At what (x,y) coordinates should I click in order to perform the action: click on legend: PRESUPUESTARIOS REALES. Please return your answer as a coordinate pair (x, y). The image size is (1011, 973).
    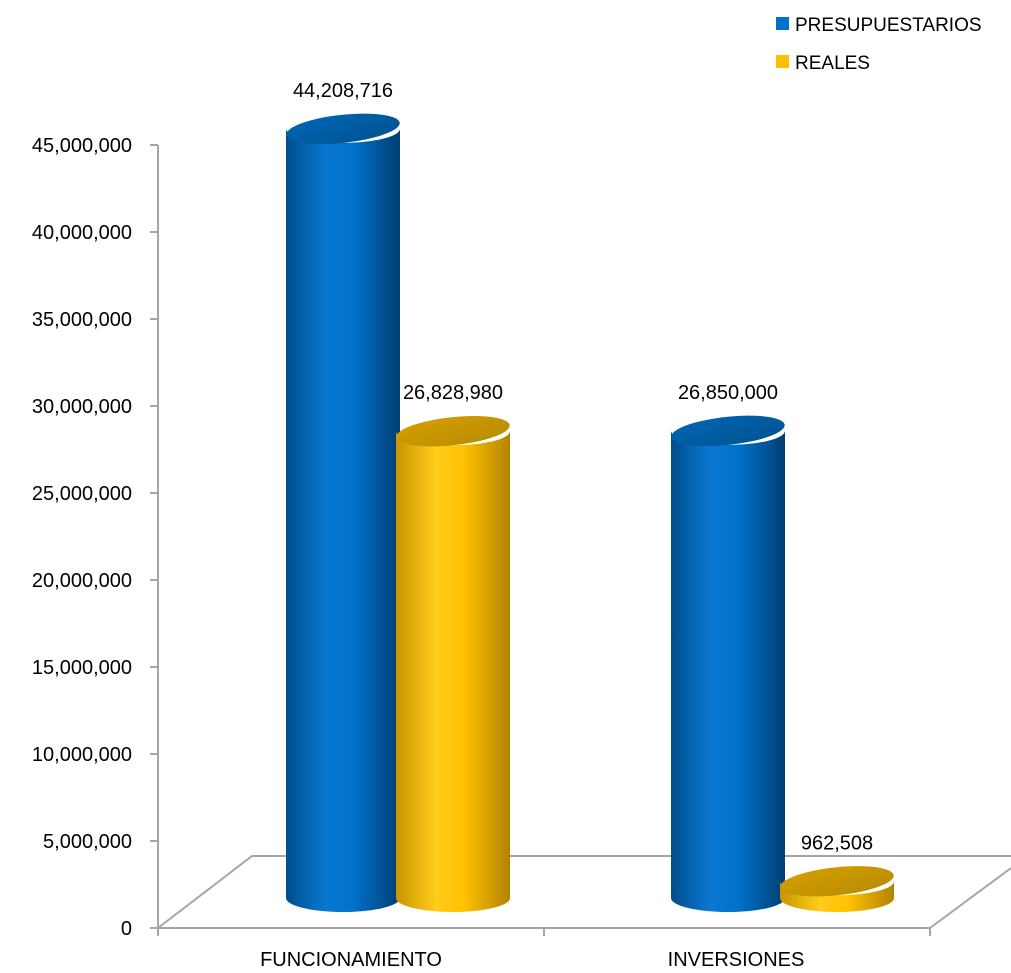
    Looking at the image, I should click on (879, 44).